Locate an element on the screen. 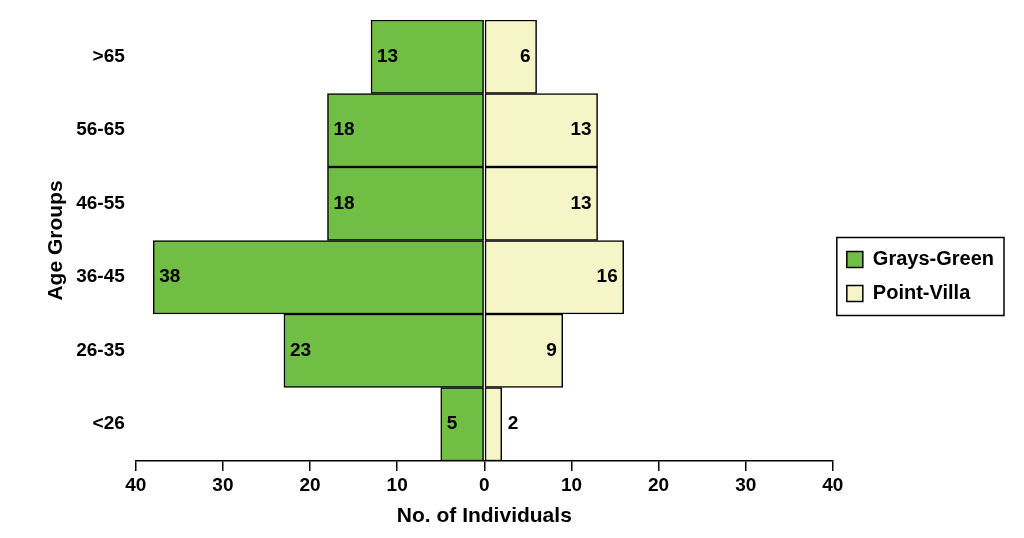  y-tick-label: 56-65 is located at coordinates (101, 129).